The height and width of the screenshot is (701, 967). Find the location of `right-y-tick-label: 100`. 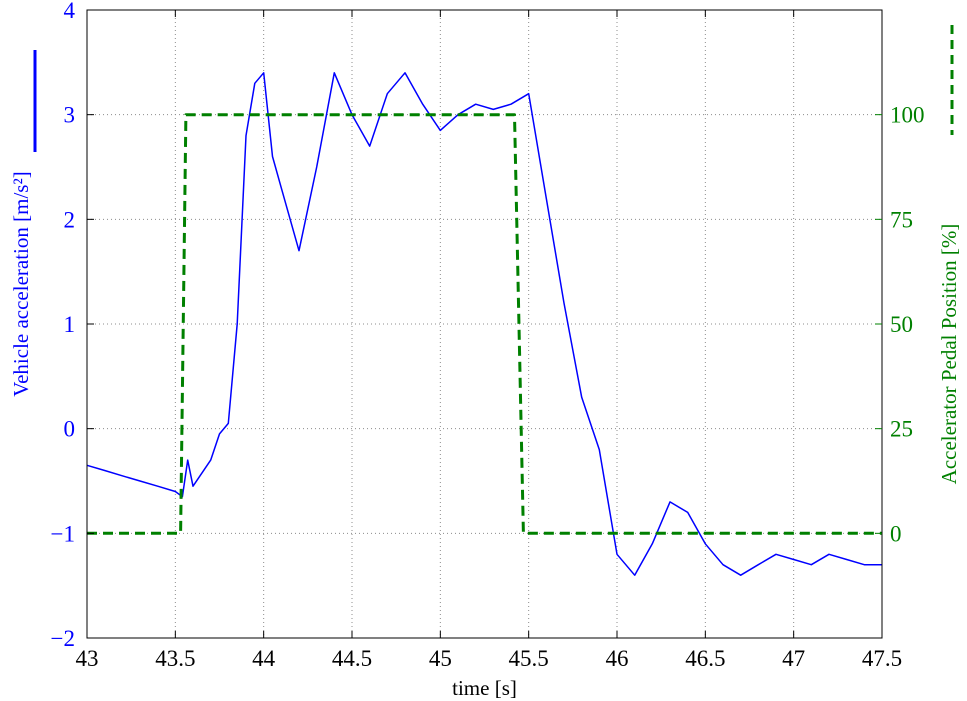

right-y-tick-label: 100 is located at coordinates (907, 115).